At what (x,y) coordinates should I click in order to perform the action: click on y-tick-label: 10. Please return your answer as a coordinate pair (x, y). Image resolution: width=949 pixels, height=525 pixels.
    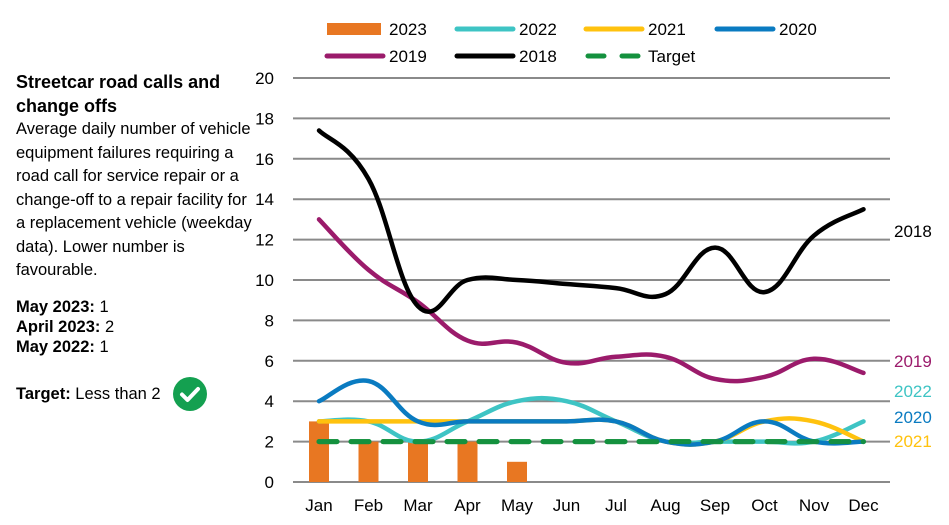
    Looking at the image, I should click on (264, 280).